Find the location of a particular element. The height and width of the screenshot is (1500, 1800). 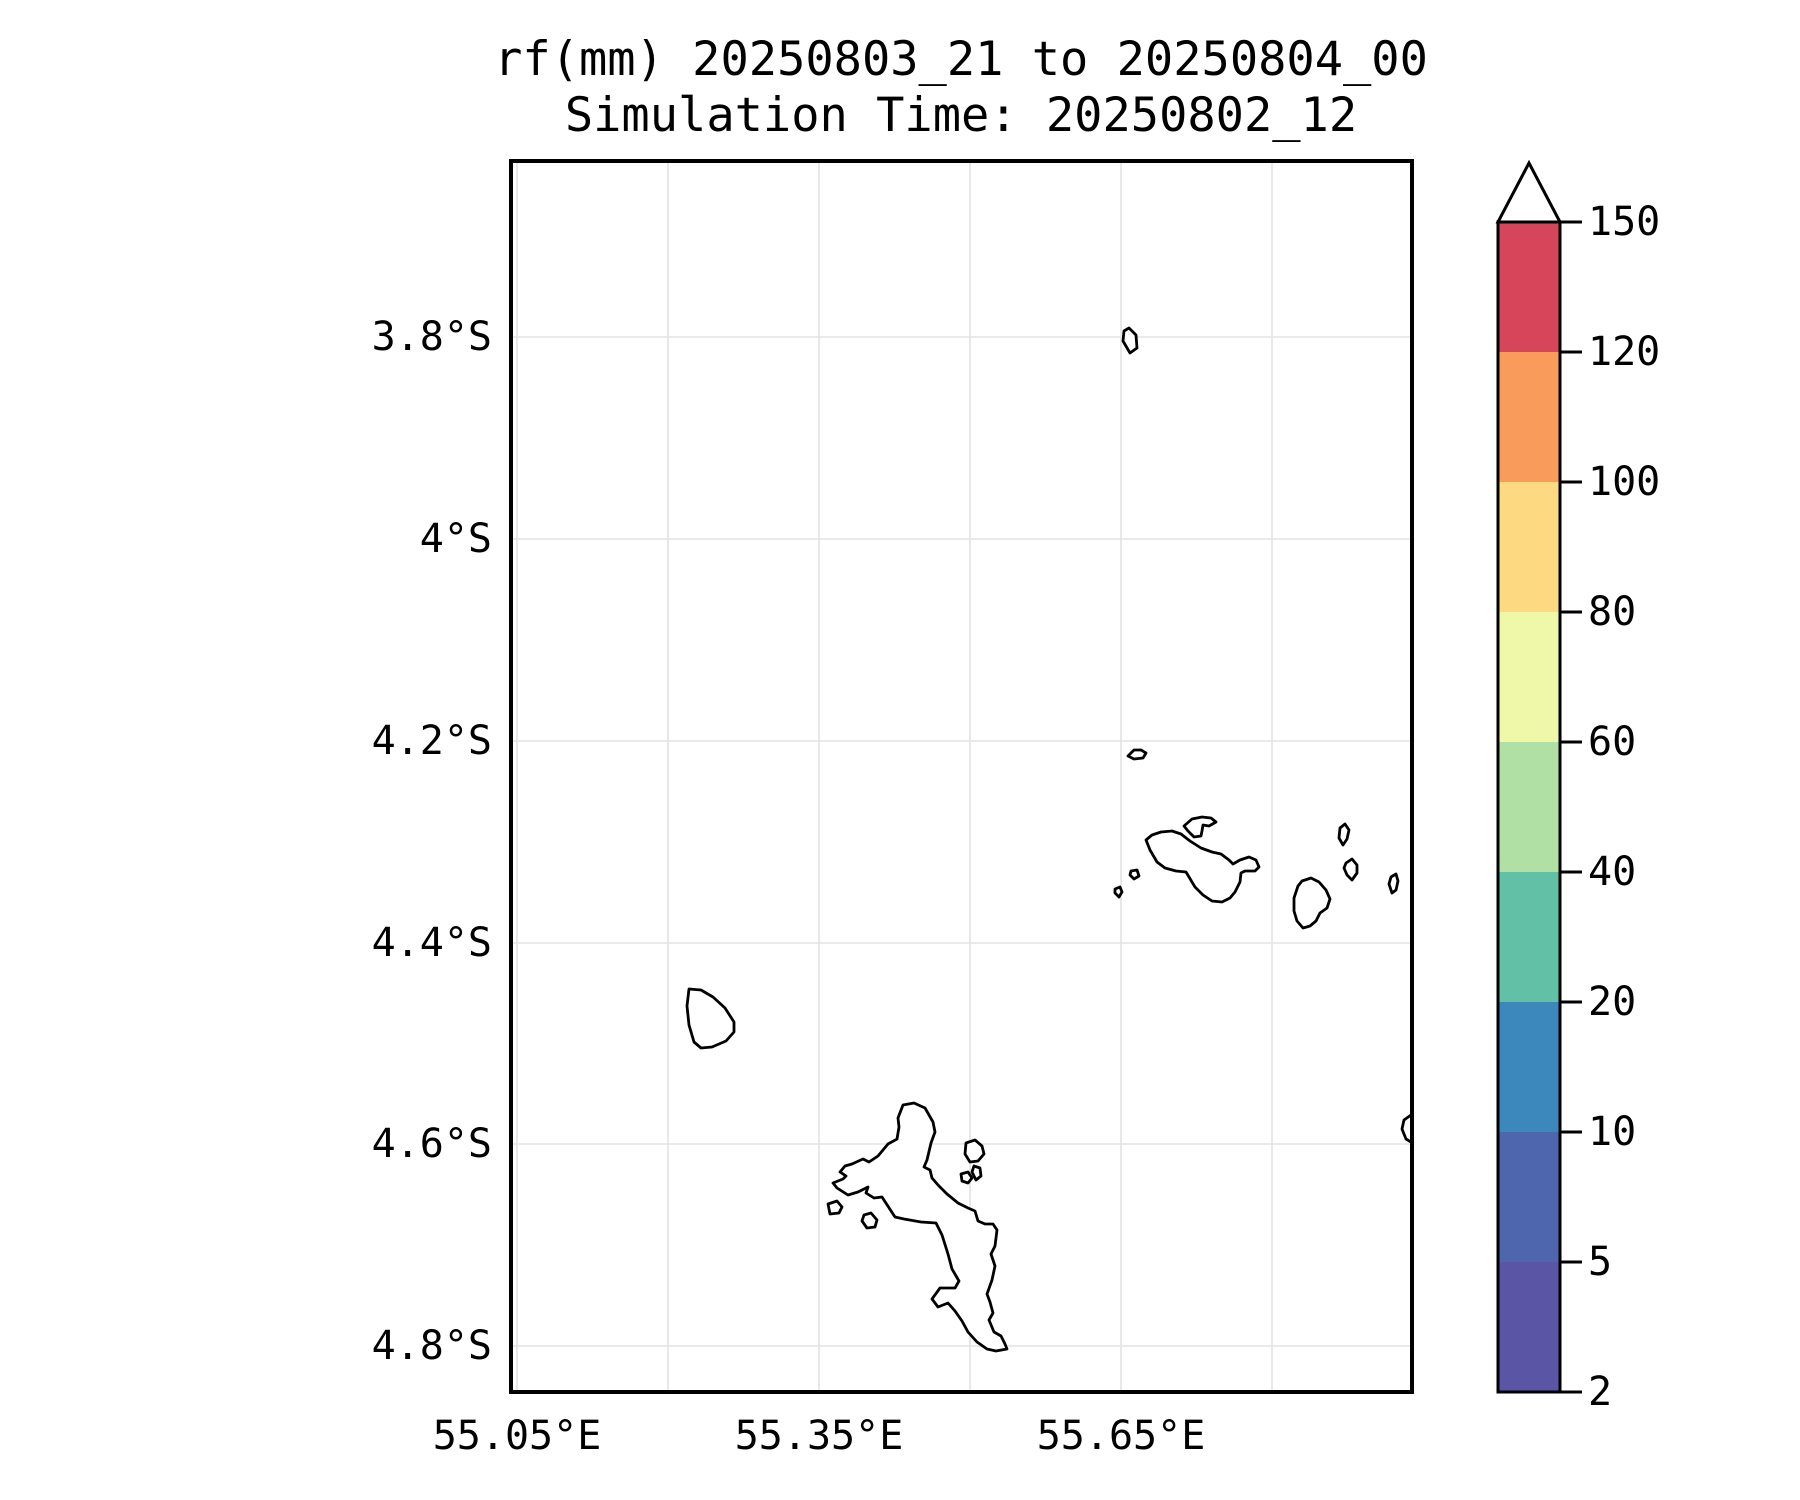

cbar-tick-120: 120 is located at coordinates (1624, 352).